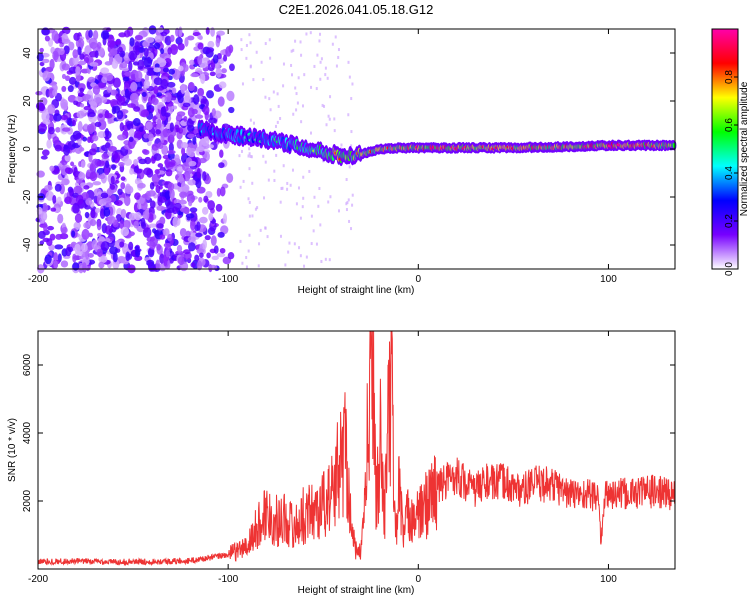 This screenshot has width=750, height=600. I want to click on snr-y-tick-label: 4000, so click(27, 432).